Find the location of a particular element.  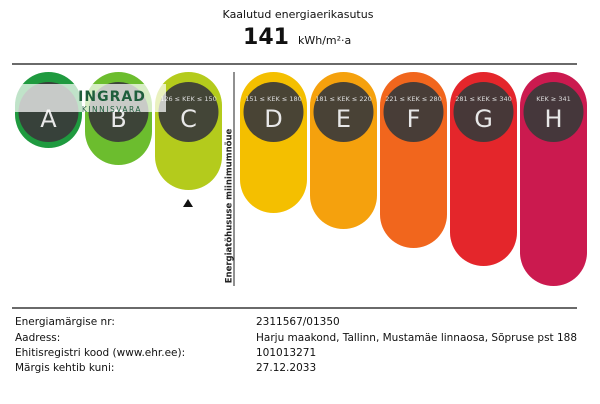

logo: INGRAD KINNISVARA is located at coordinates (83, 99).